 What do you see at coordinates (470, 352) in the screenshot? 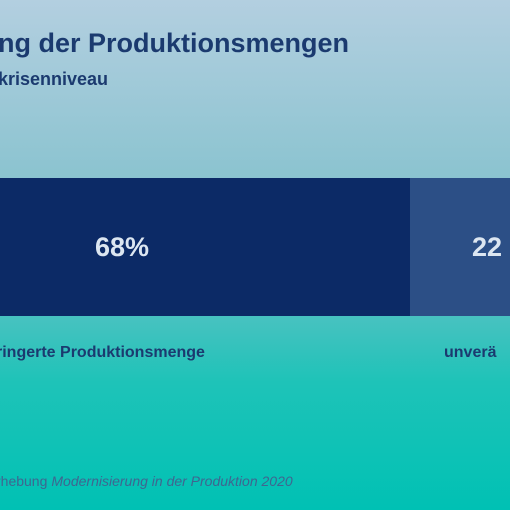
I see `segment-label: unverä` at bounding box center [470, 352].